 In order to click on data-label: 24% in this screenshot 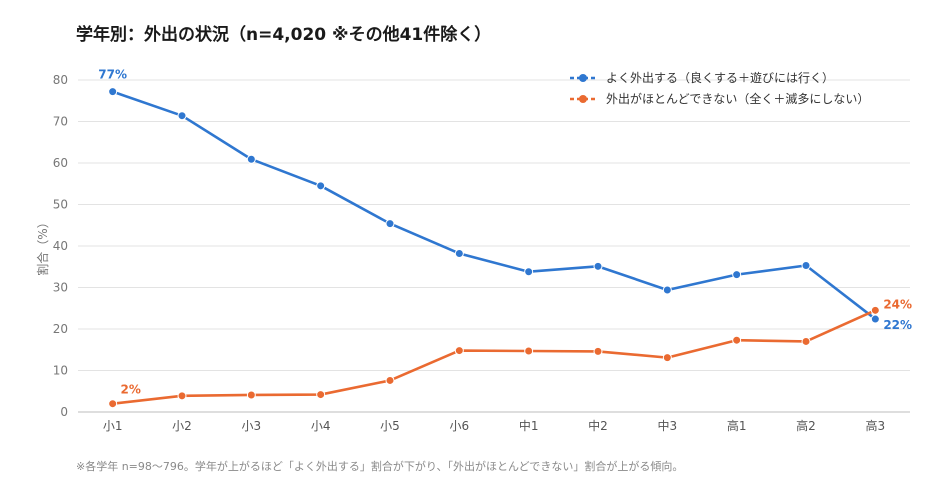, I will do `click(897, 304)`.